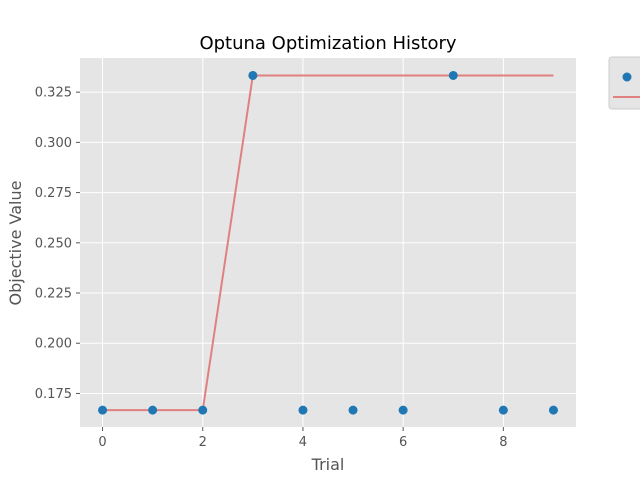  Describe the element at coordinates (53, 344) in the screenshot. I see `y-tick-label: 0.200` at that location.